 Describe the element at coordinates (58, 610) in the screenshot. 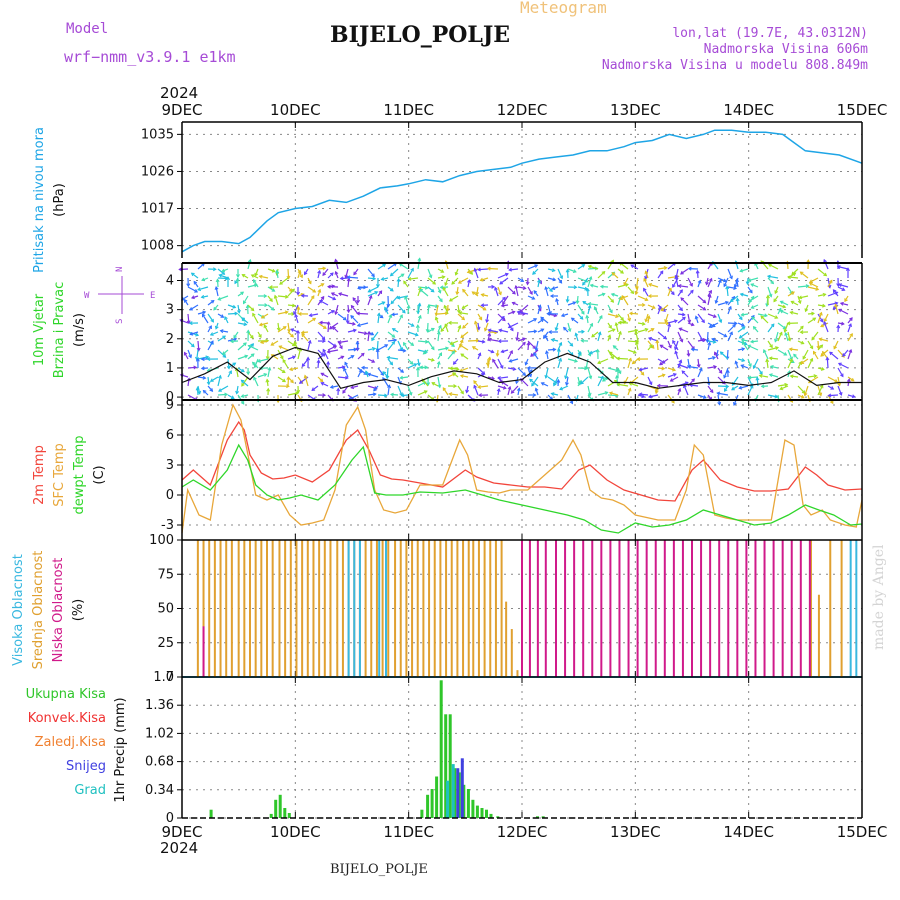

I see `cloud-ylabel-2: Niska Oblacnost` at that location.